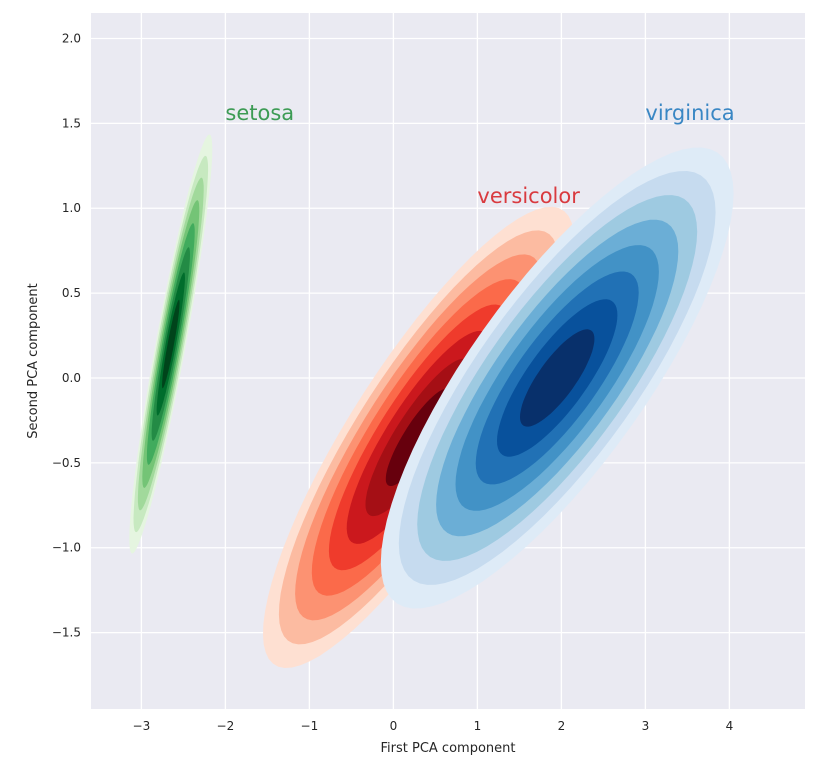  I want to click on setosa-density-level, so click(171, 344).